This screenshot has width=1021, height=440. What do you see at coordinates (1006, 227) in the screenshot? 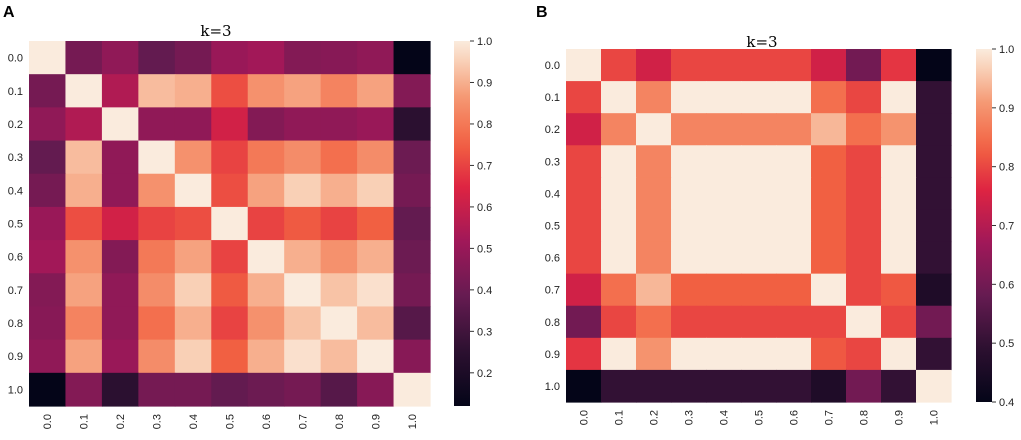
I see `colorbar-tick-label: 0.7` at bounding box center [1006, 227].